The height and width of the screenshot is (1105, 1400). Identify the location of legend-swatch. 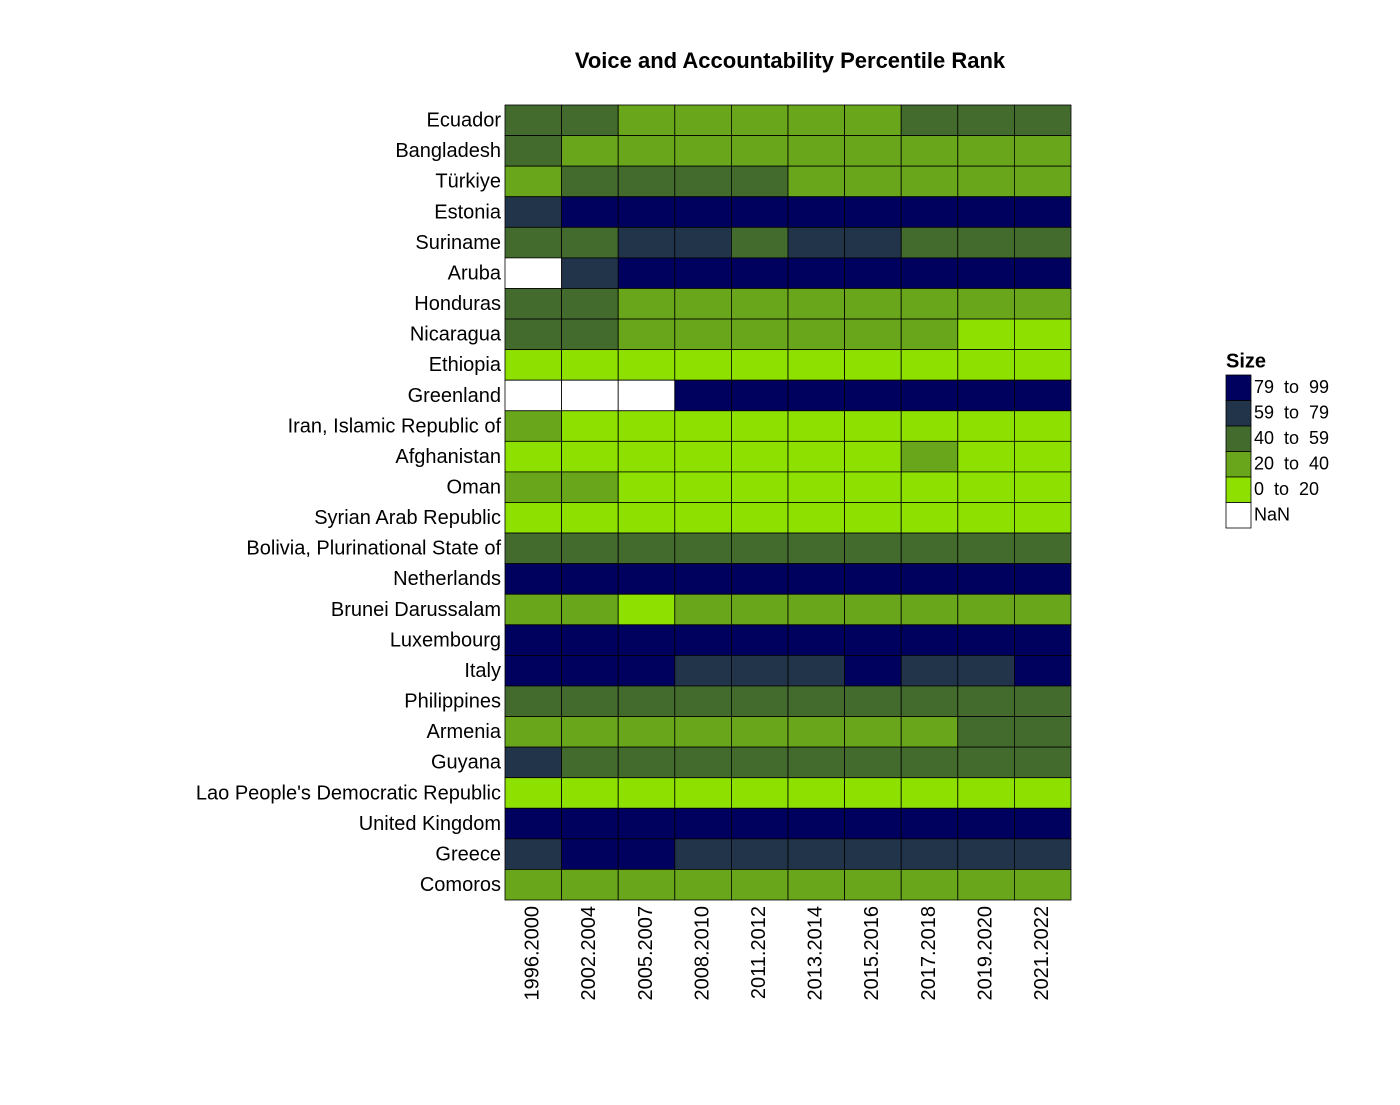
(1238, 515).